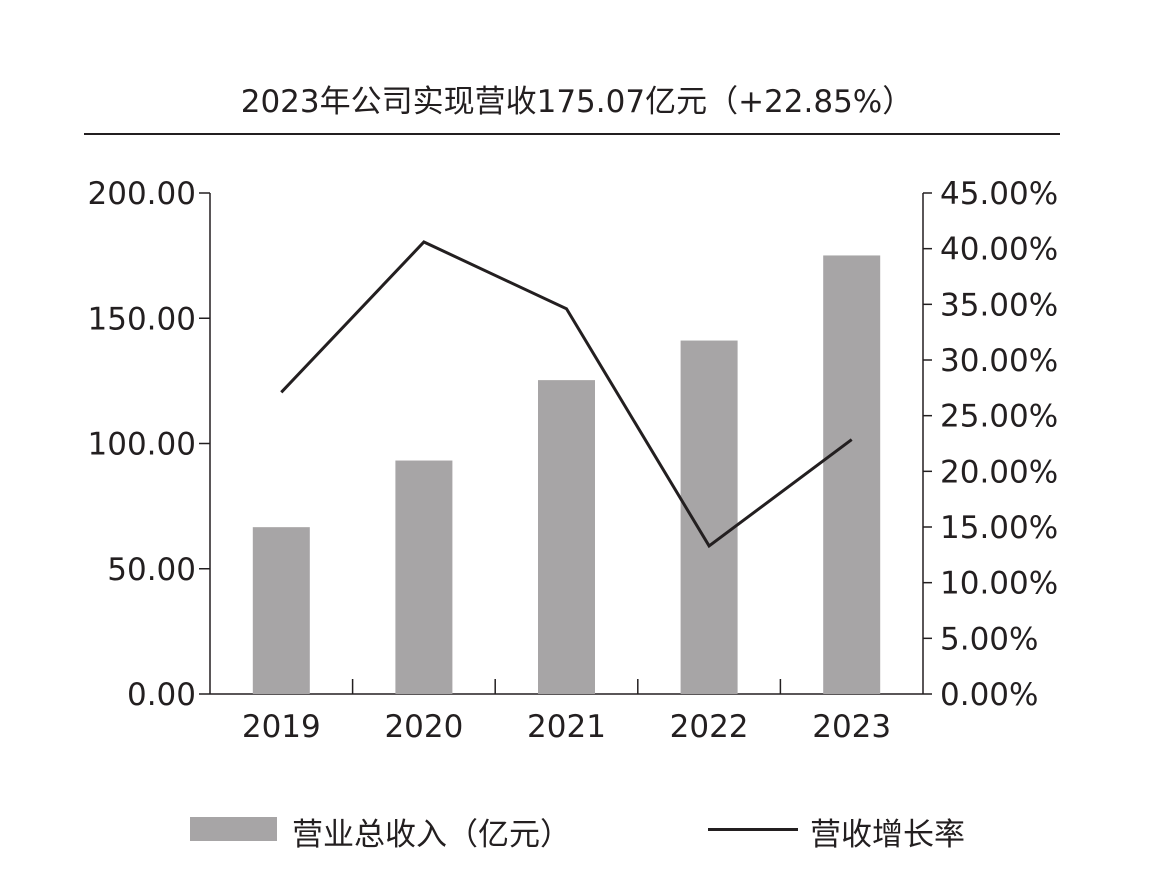 This screenshot has height=878, width=1154. I want to click on right-axis-tick-label: 10.00%, so click(999, 584).